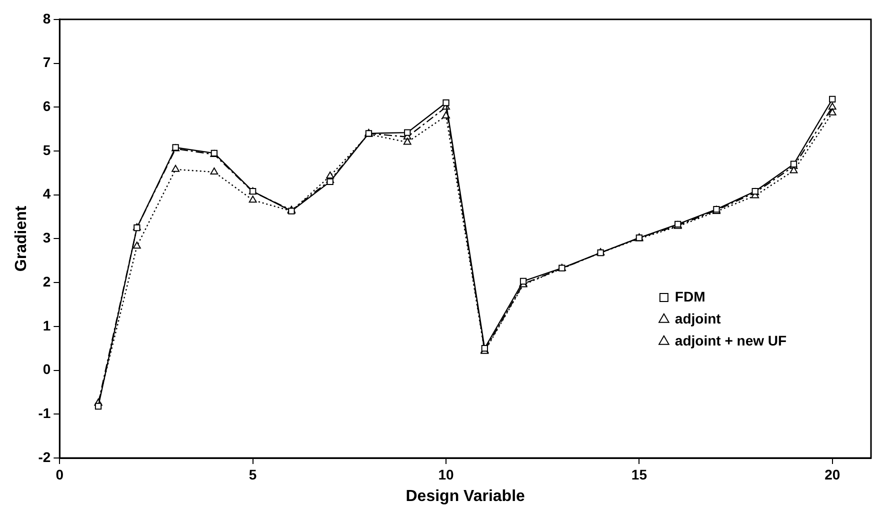 This screenshot has width=884, height=514. I want to click on x-tick-label: 15, so click(639, 474).